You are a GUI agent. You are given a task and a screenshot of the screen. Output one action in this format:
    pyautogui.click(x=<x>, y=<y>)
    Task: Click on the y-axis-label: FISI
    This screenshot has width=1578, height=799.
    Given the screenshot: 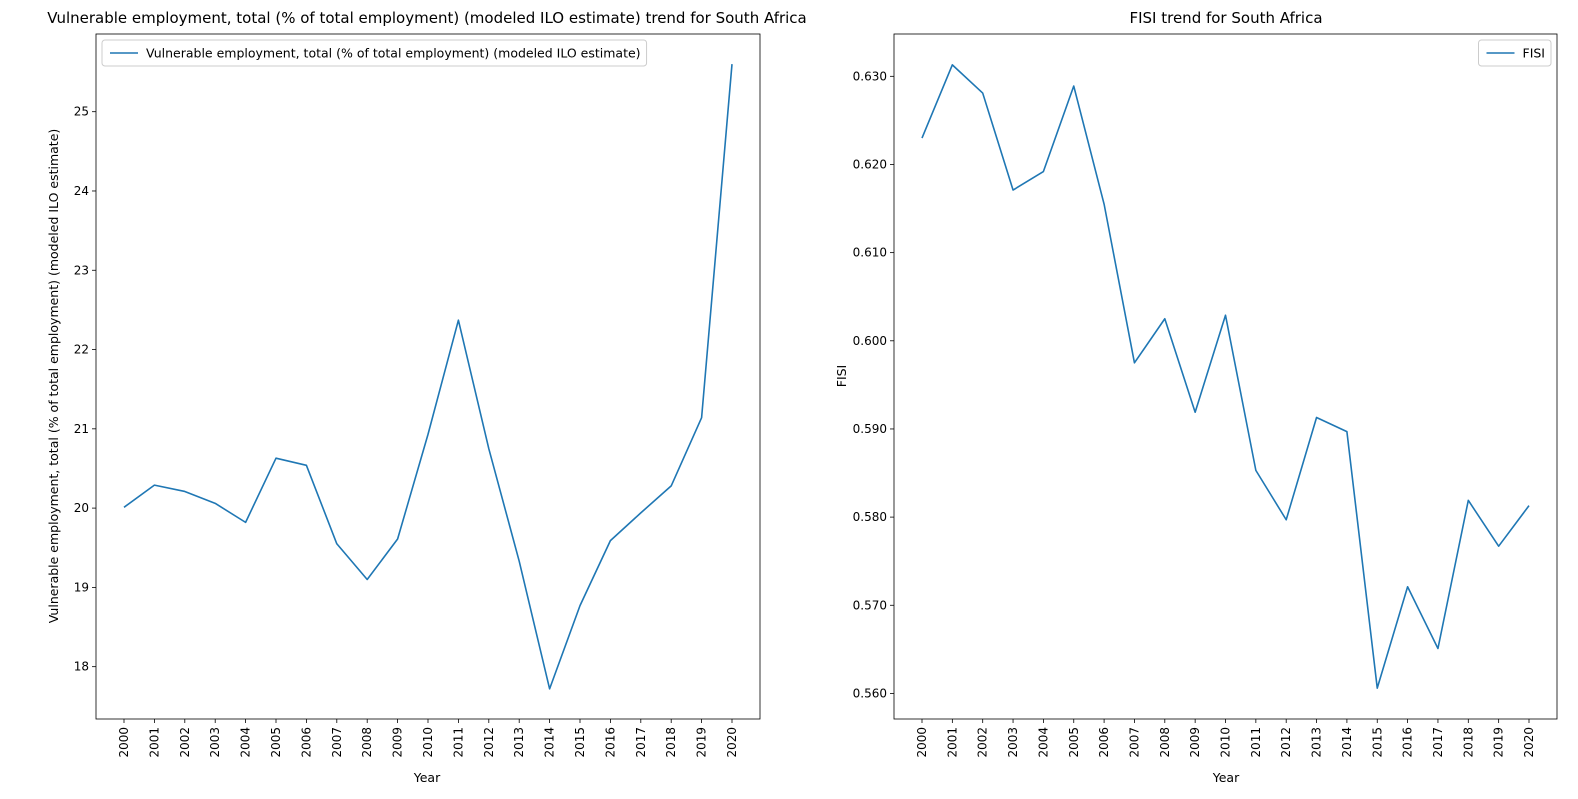 What is the action you would take?
    pyautogui.click(x=841, y=376)
    